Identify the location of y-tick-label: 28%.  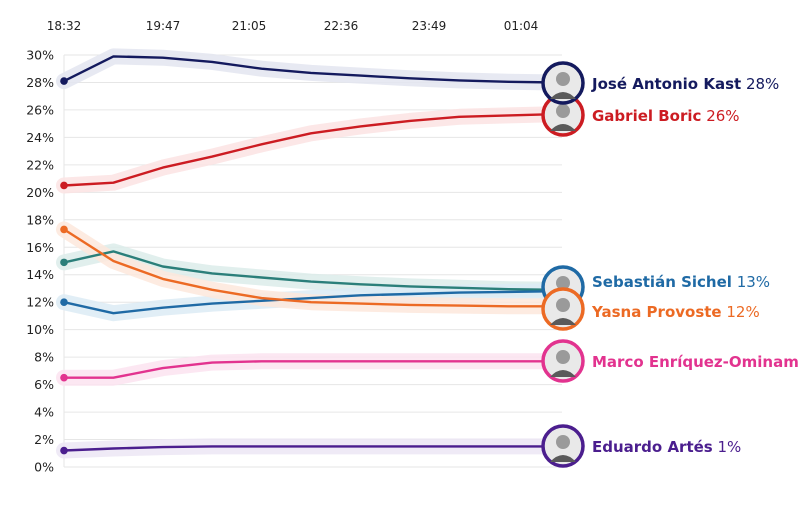
(40, 82).